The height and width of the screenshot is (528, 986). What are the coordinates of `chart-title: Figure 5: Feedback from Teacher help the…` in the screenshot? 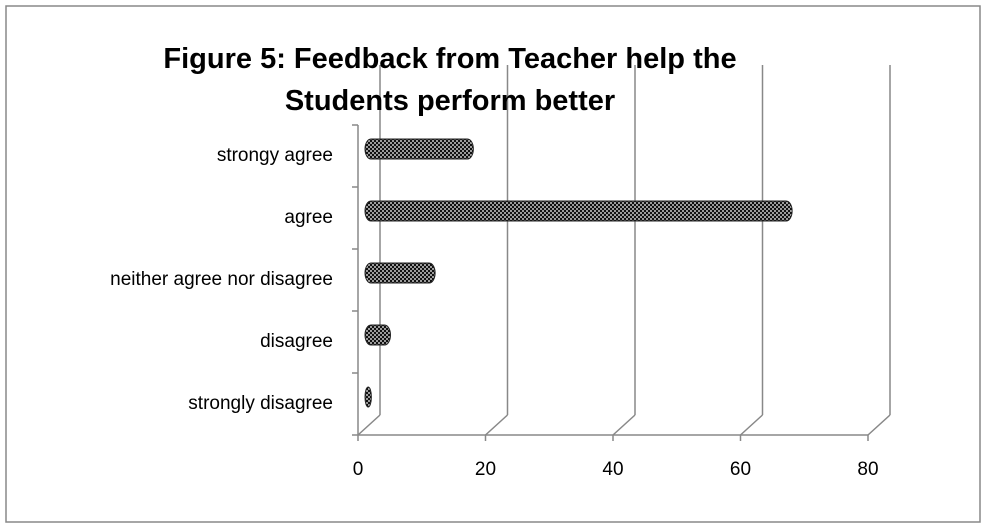 It's located at (450, 80).